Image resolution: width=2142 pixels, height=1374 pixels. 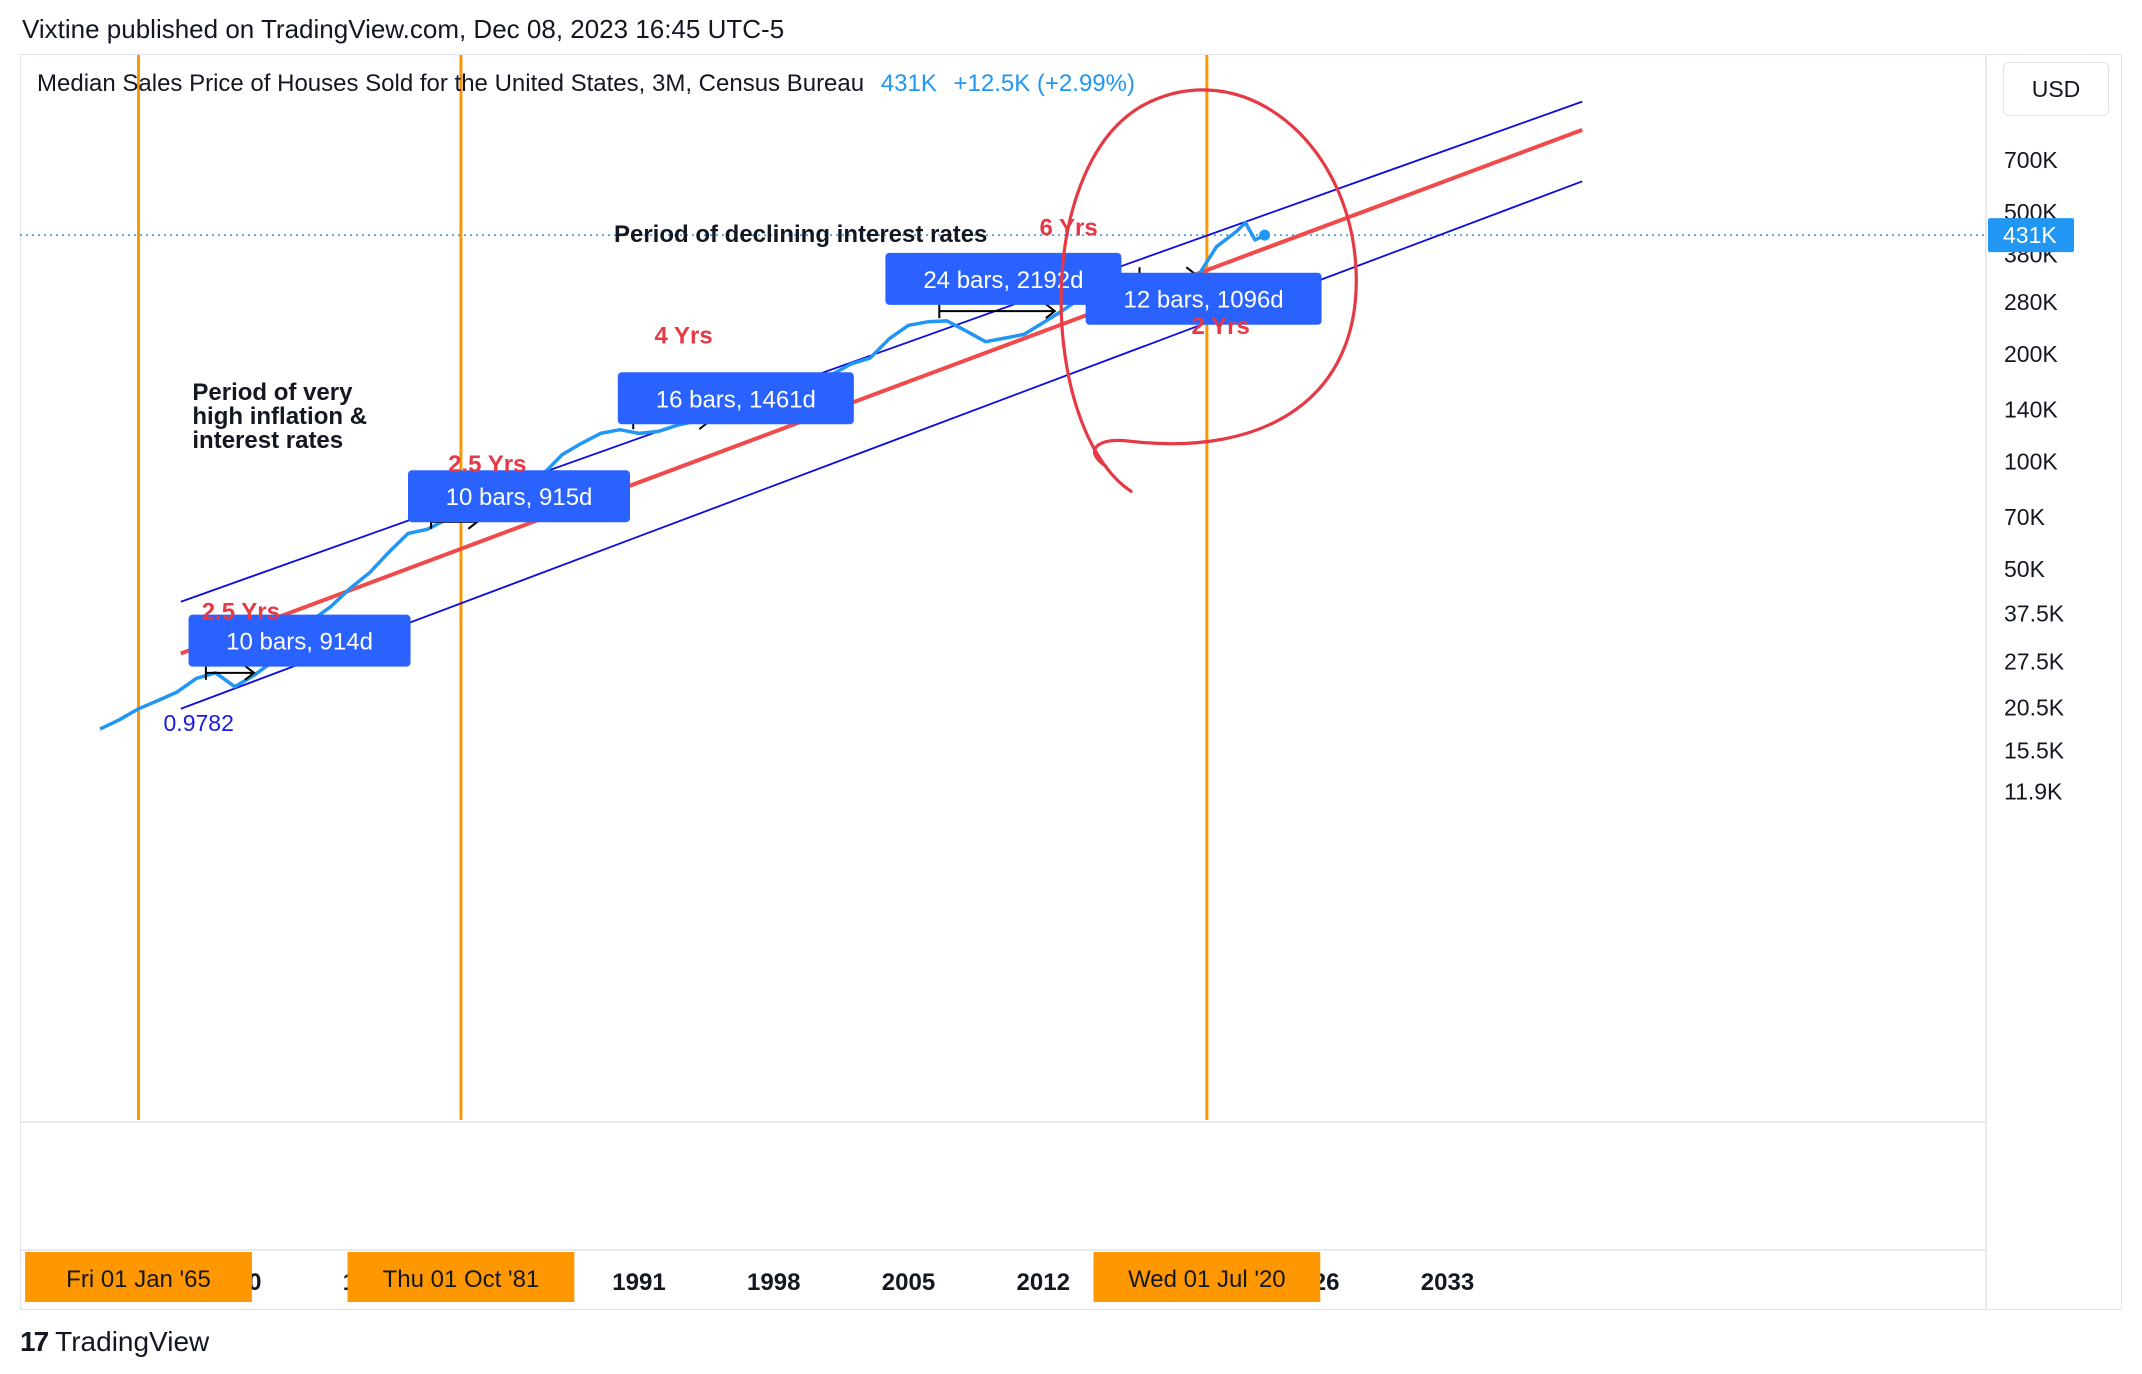 I want to click on duration-label: 4 Yrs, so click(x=683, y=336).